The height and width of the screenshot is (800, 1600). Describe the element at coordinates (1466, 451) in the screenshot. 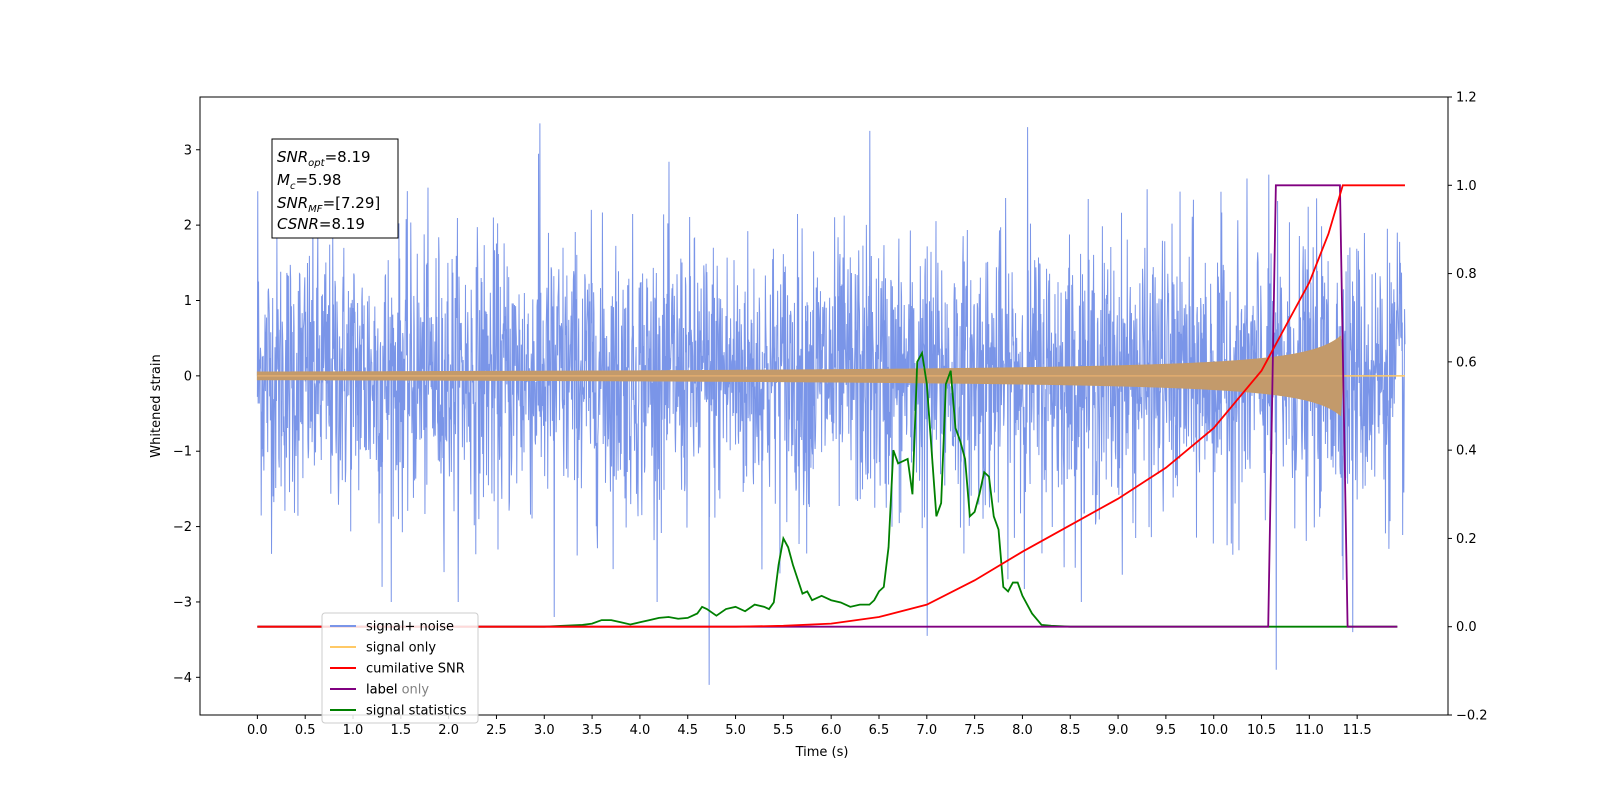

I see `y2-tick-label: 0.4` at that location.